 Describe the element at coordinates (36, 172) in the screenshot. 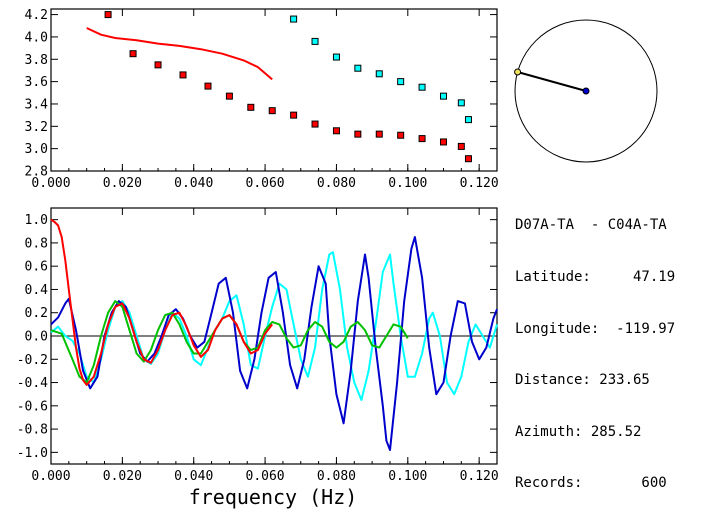

I see `y-tick-label: 2.8` at that location.